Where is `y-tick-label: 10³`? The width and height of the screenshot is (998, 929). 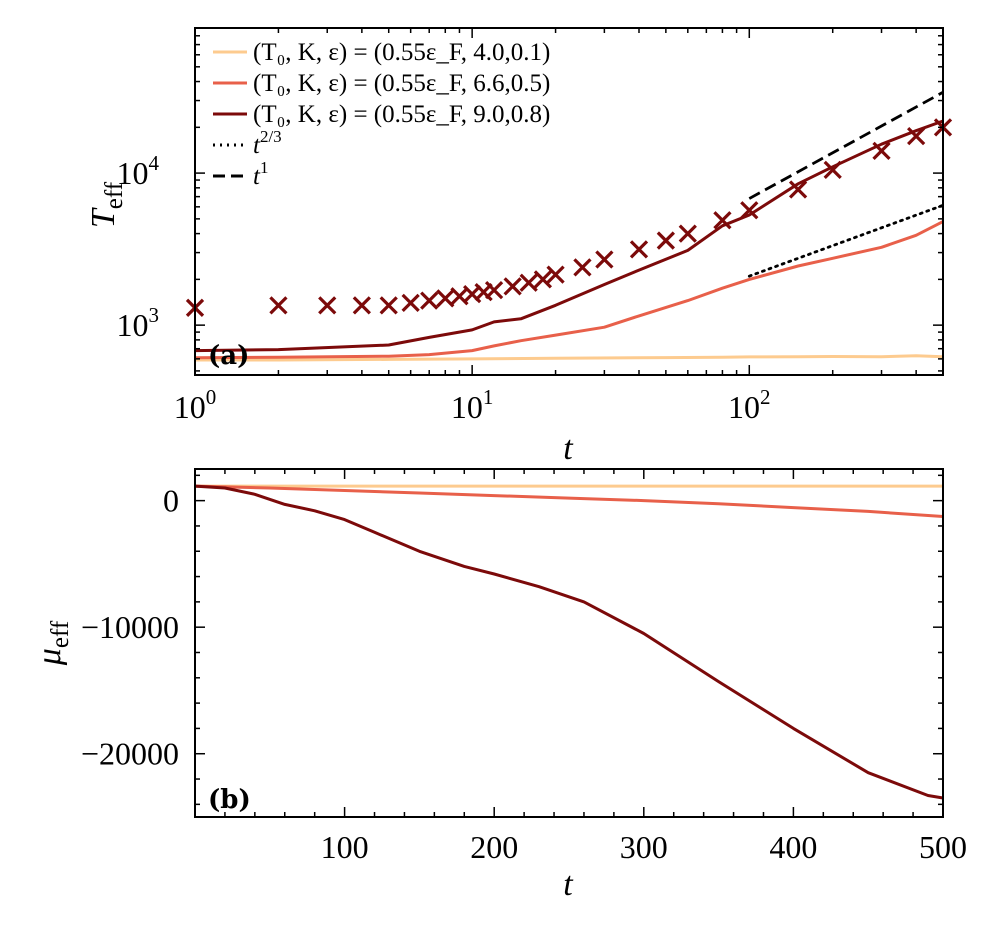 y-tick-label: 10³ is located at coordinates (138, 323).